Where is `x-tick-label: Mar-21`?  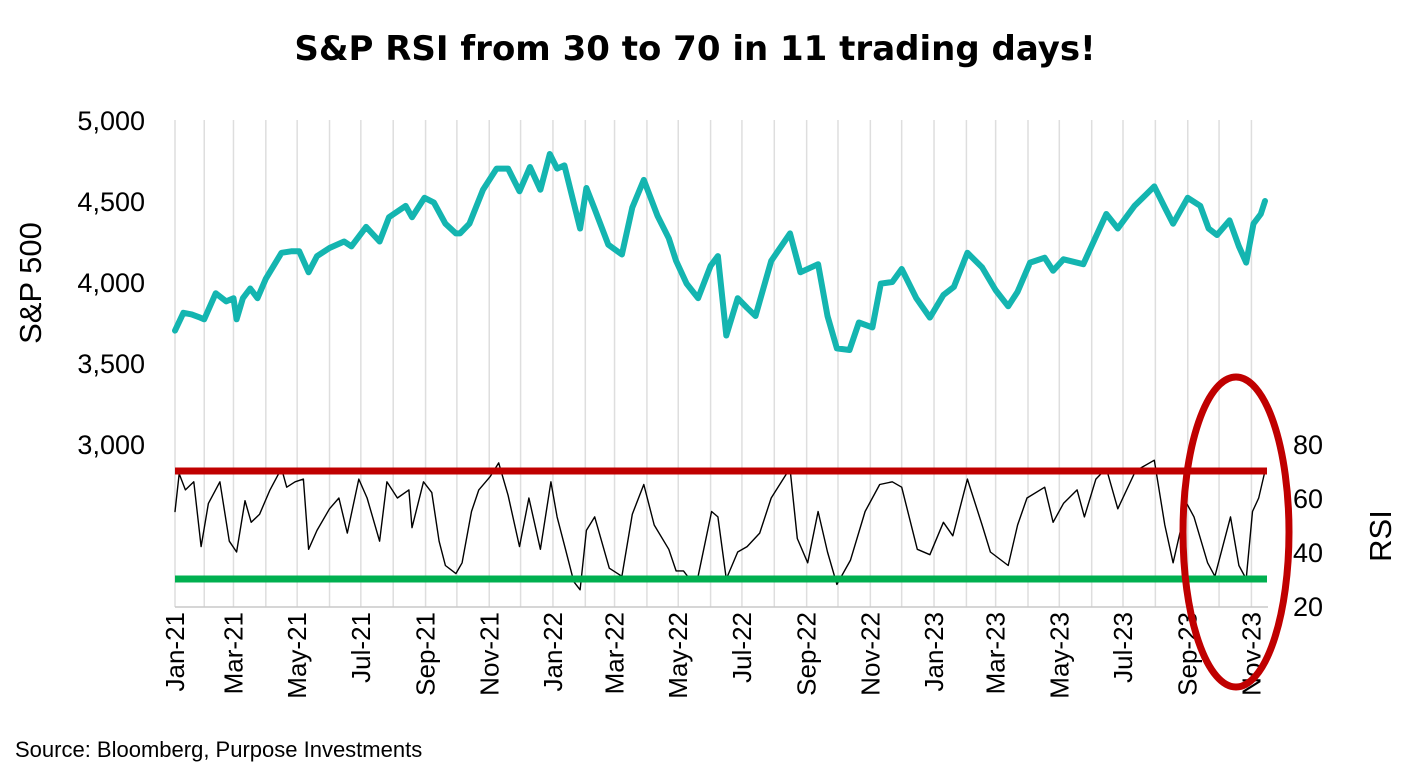
x-tick-label: Mar-21 is located at coordinates (233, 653).